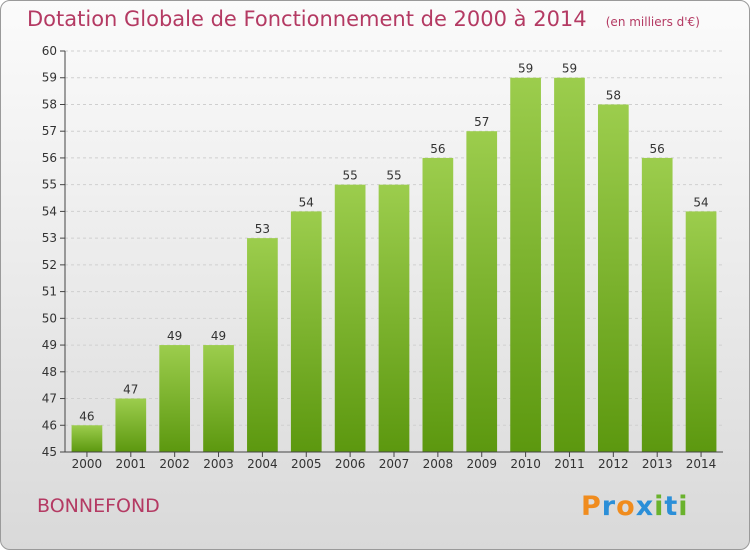 Image resolution: width=750 pixels, height=550 pixels. Describe the element at coordinates (262, 229) in the screenshot. I see `data-label: 53` at that location.